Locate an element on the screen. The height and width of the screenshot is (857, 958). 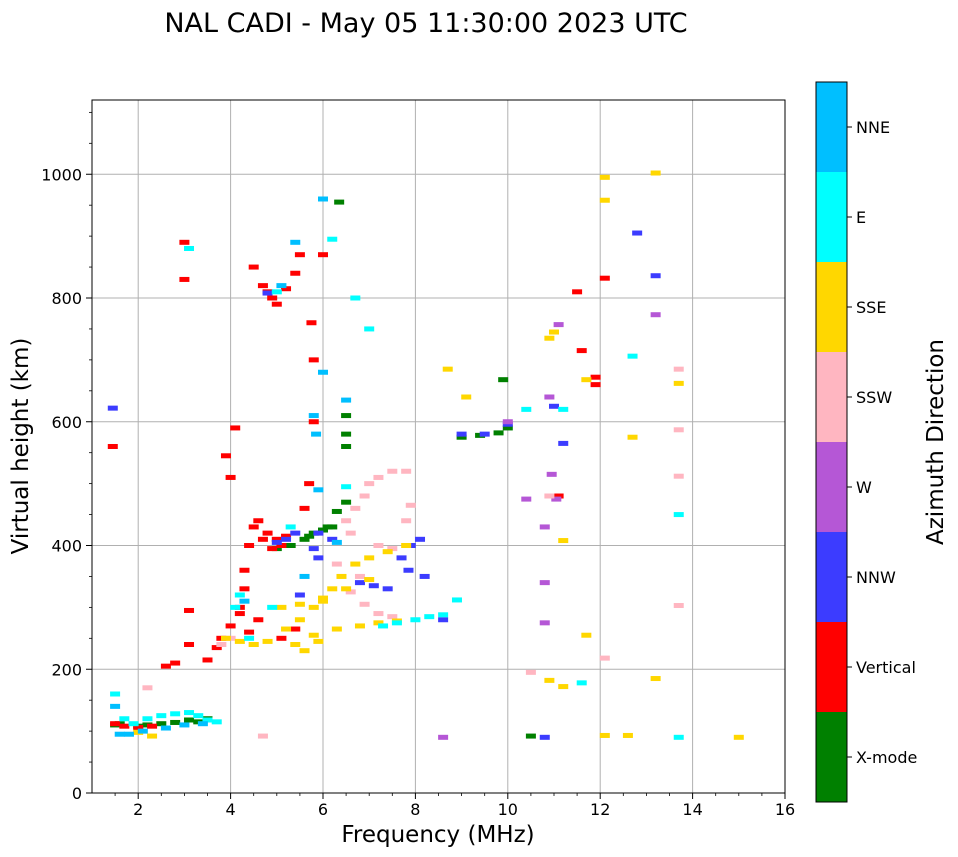
x-tick-label: 8 is located at coordinates (415, 809).